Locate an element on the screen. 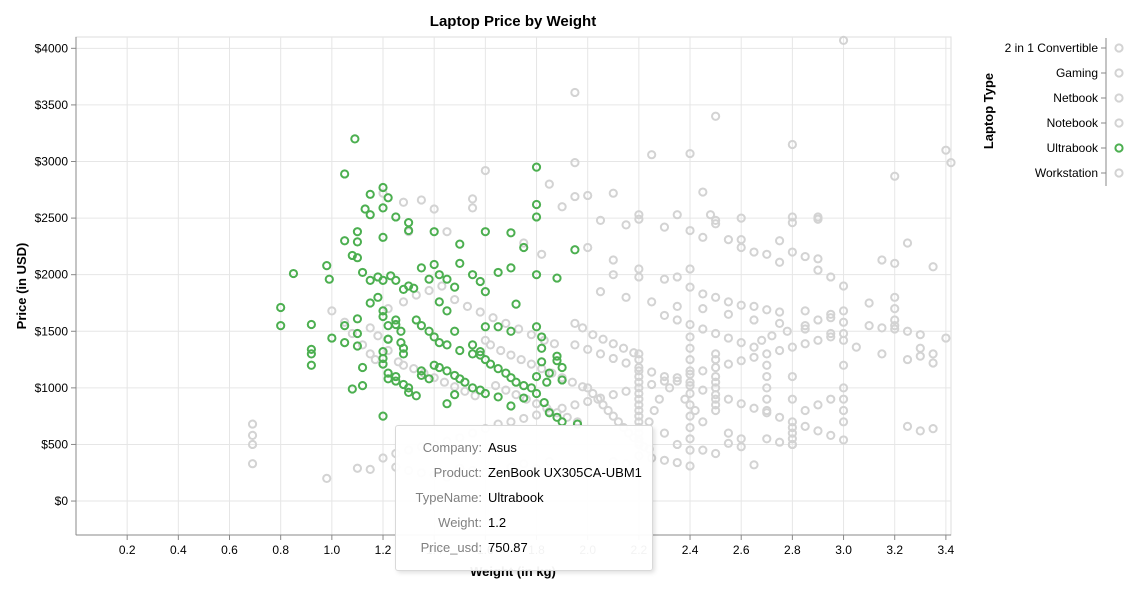  legend-label: Netbook is located at coordinates (1076, 98).